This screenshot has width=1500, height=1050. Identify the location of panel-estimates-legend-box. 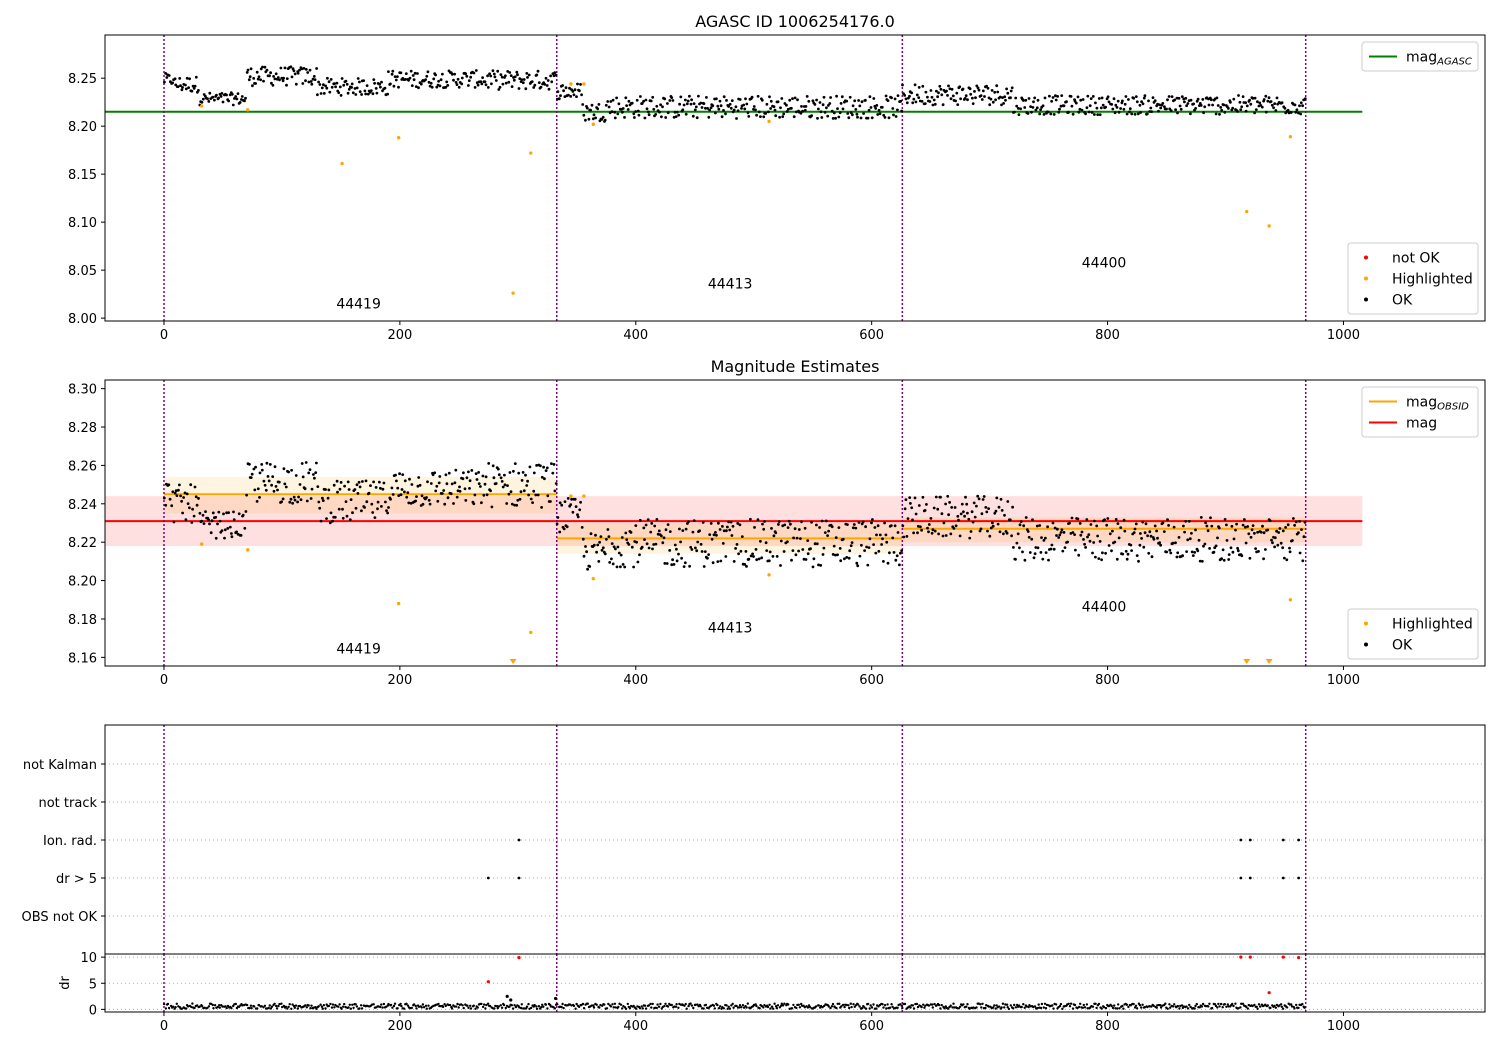
(1413, 634).